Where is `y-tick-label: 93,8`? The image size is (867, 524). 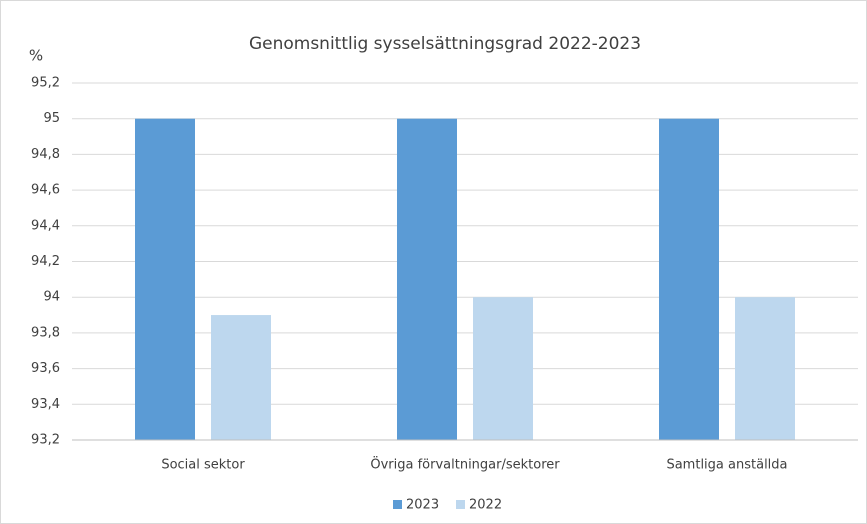
y-tick-label: 93,8 is located at coordinates (45, 332).